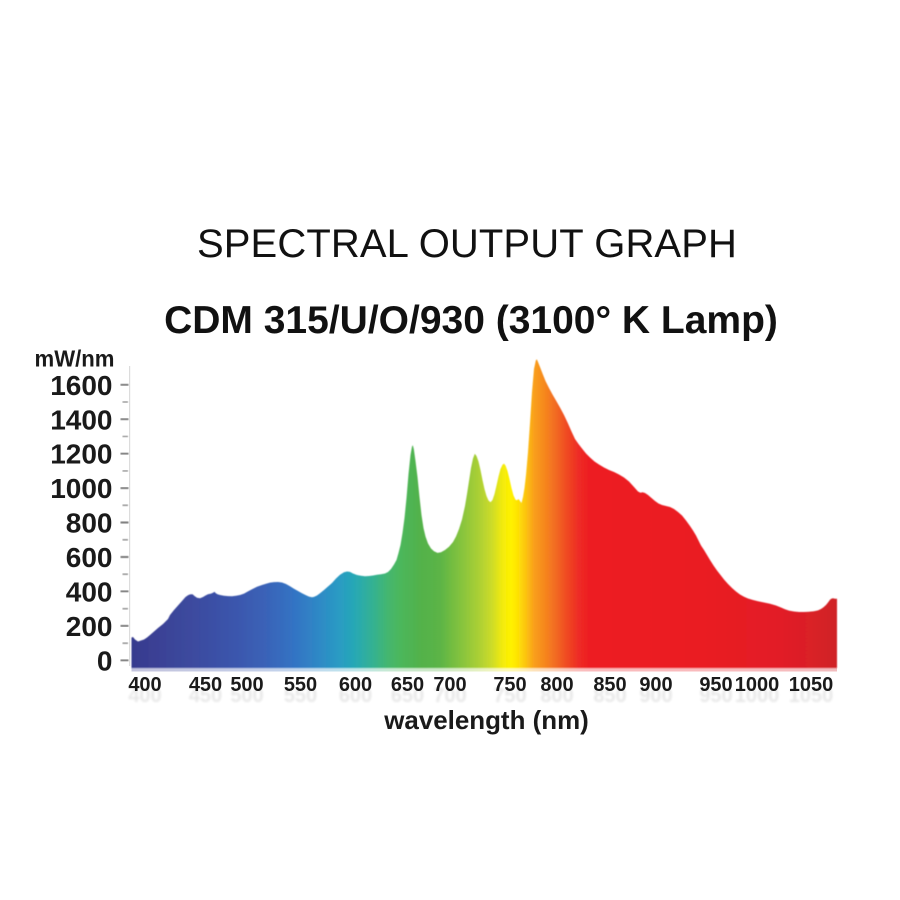 The height and width of the screenshot is (900, 900). What do you see at coordinates (75, 359) in the screenshot?
I see `svg-text: mW/nm` at bounding box center [75, 359].